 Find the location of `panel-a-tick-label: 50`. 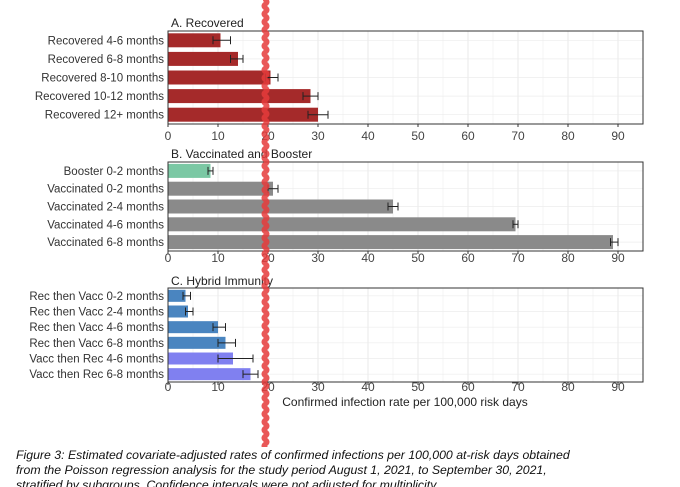

panel-a-tick-label: 50 is located at coordinates (418, 136).